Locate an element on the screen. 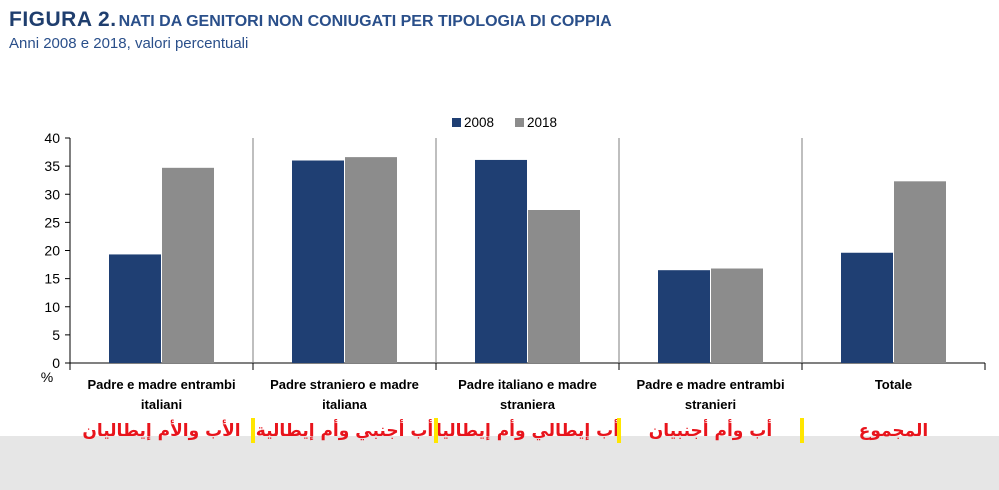 This screenshot has height=490, width=999. arabic-annotation: أب وأم أجنبيان is located at coordinates (710, 430).